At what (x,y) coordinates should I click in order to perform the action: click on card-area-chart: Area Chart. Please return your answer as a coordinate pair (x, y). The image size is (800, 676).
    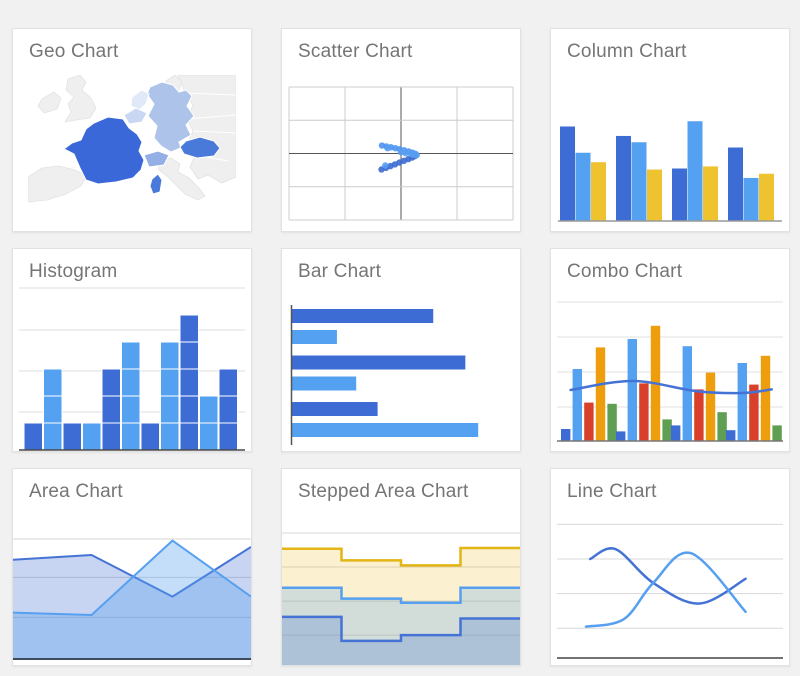
    Looking at the image, I should click on (132, 567).